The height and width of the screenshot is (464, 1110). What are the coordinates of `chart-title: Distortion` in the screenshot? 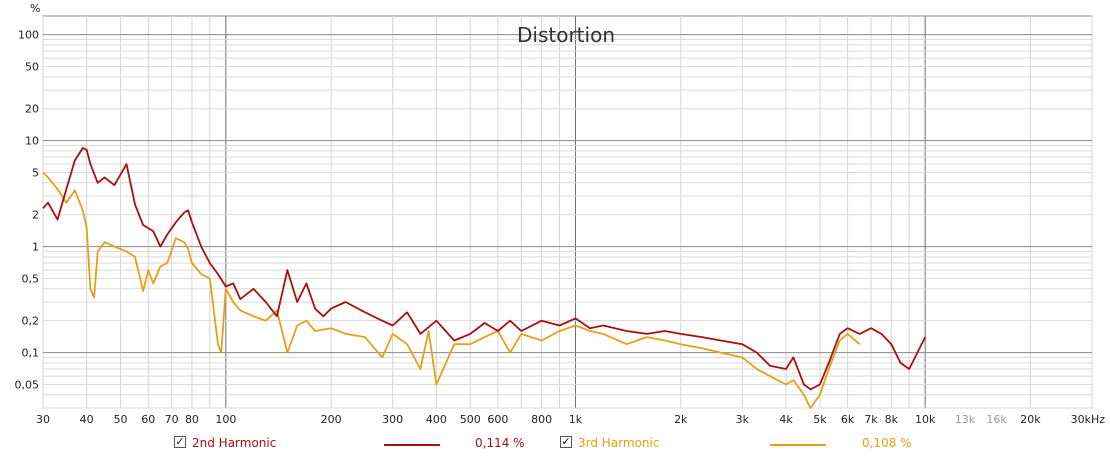 It's located at (566, 35).